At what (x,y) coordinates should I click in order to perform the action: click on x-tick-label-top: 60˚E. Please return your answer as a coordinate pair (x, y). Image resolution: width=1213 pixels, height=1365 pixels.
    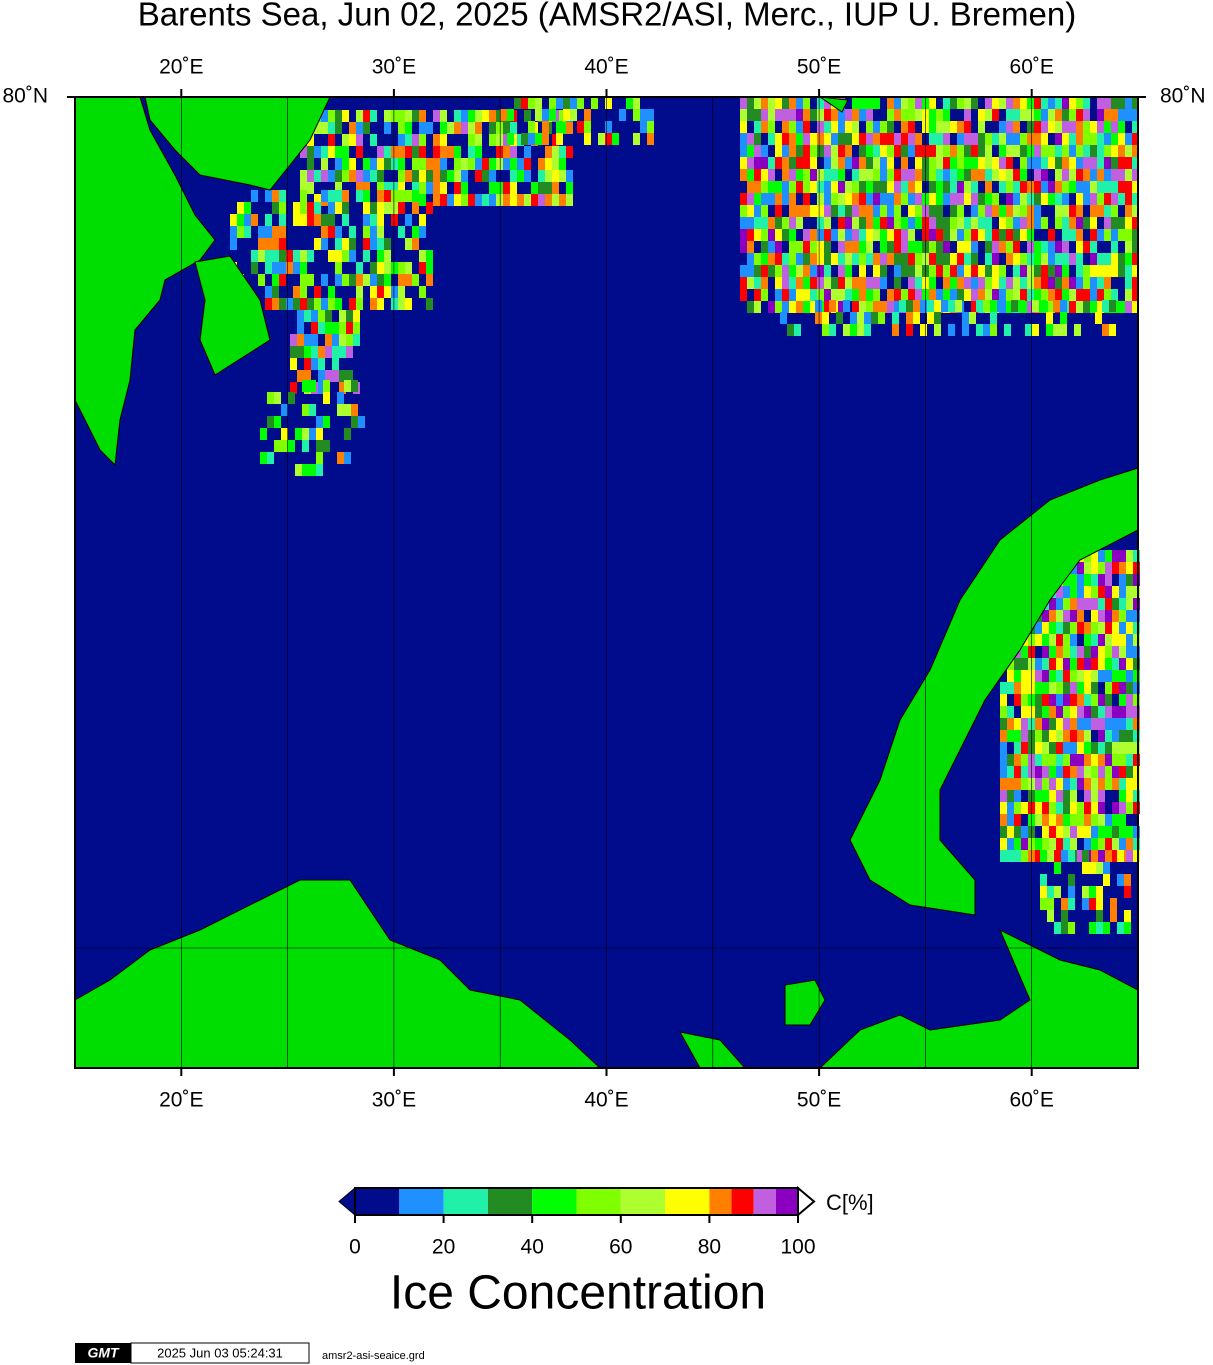
    Looking at the image, I should click on (1032, 67).